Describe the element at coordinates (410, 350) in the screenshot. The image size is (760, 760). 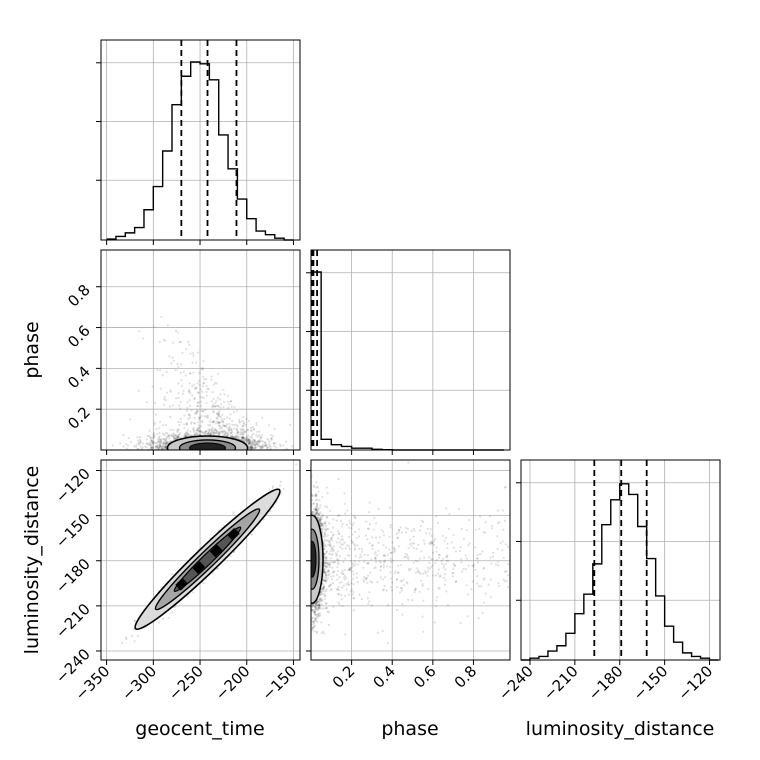
I see `hist-frame` at that location.